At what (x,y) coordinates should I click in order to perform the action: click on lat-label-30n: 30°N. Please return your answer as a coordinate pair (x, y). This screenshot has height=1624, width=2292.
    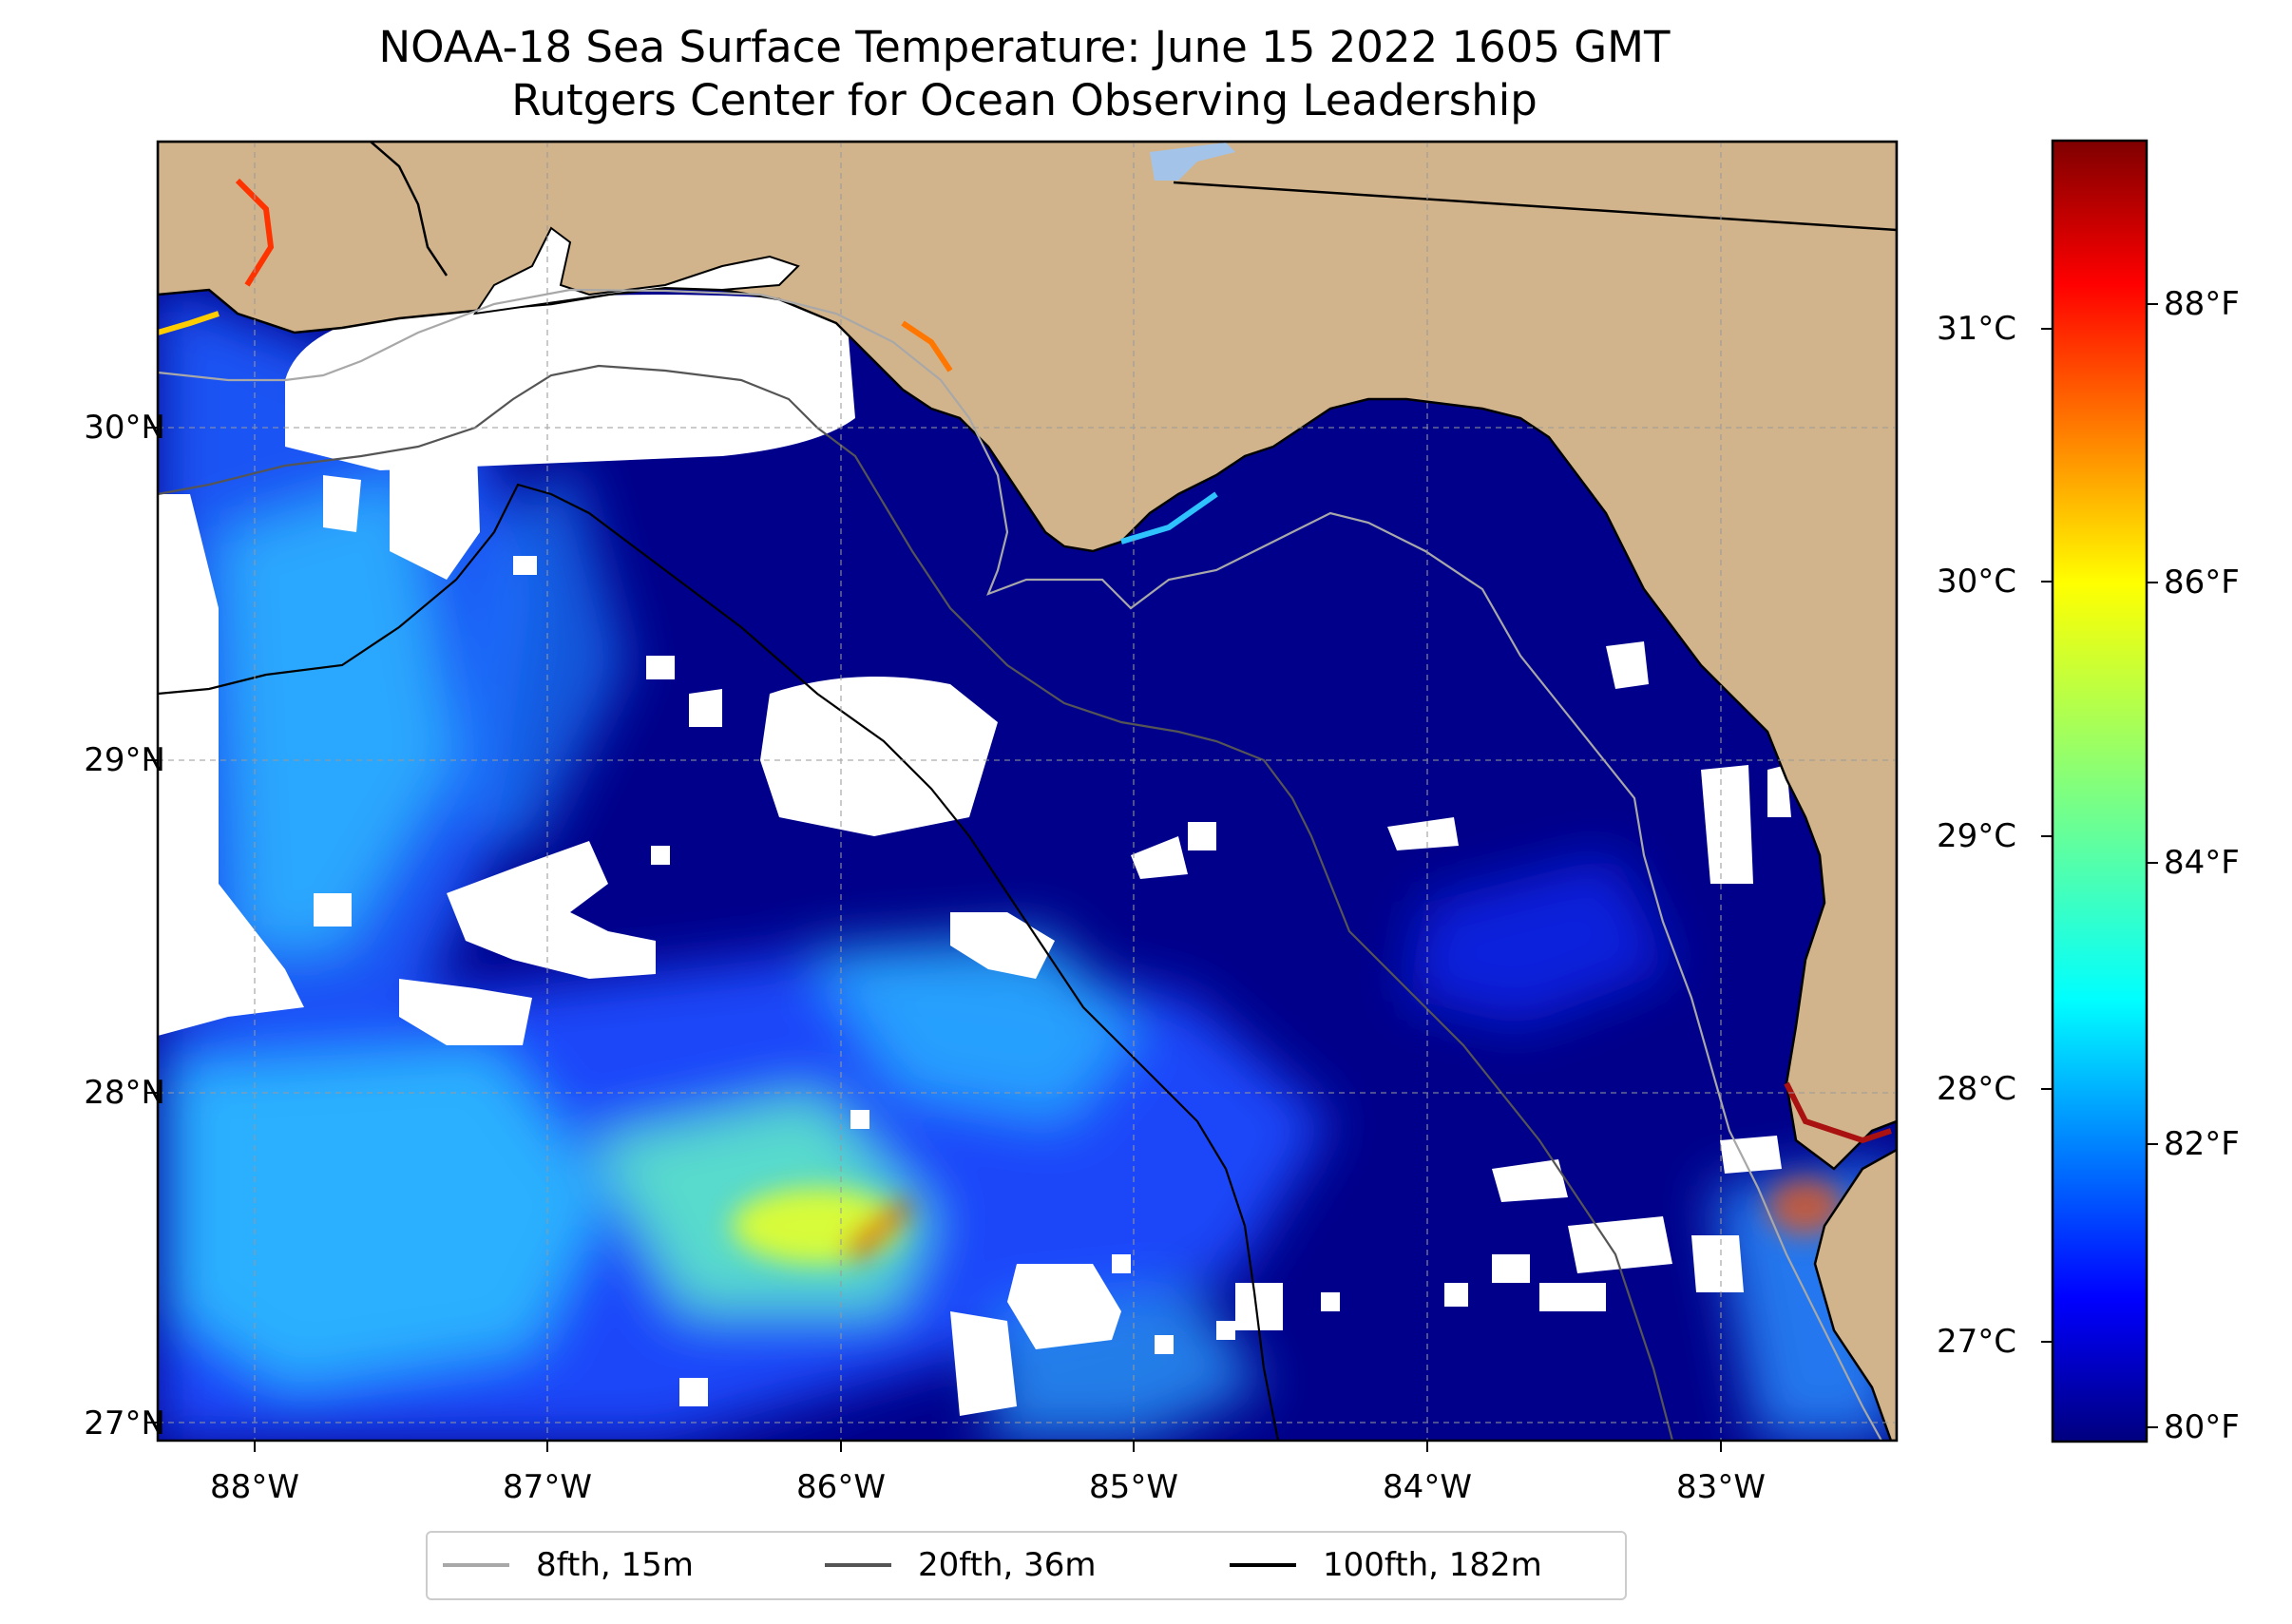
    Looking at the image, I should click on (124, 428).